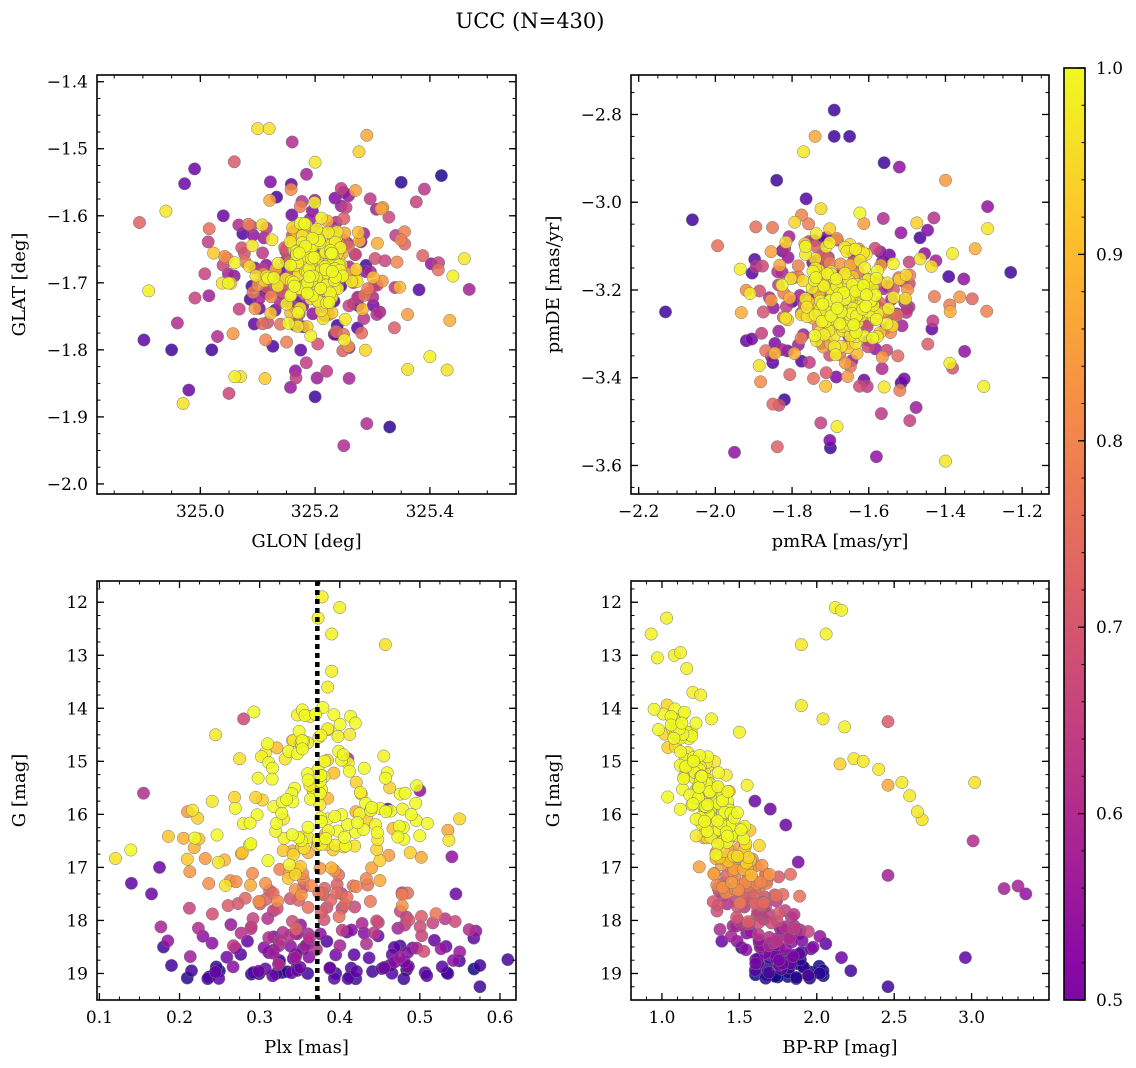  What do you see at coordinates (306, 284) in the screenshot?
I see `sky-axes-frame` at bounding box center [306, 284].